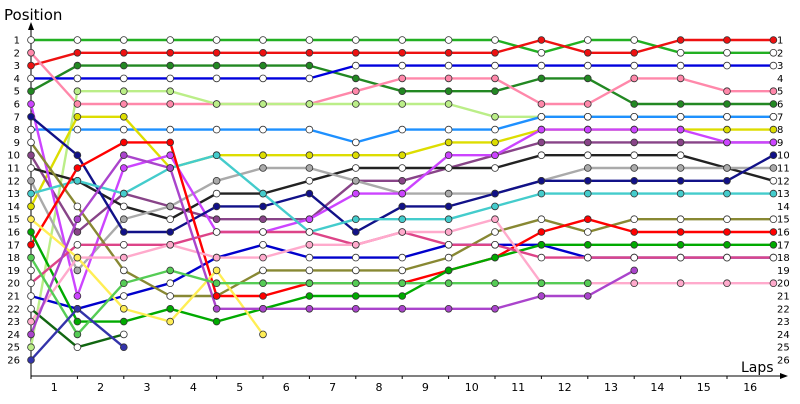 The image size is (800, 404). What do you see at coordinates (783, 348) in the screenshot?
I see `y-tick-label-right: 25` at bounding box center [783, 348].